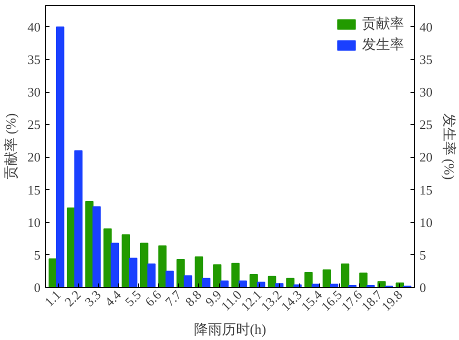 This screenshot has width=459, height=340. What do you see at coordinates (423, 287) in the screenshot?
I see `y2-tick-label: 0` at bounding box center [423, 287].